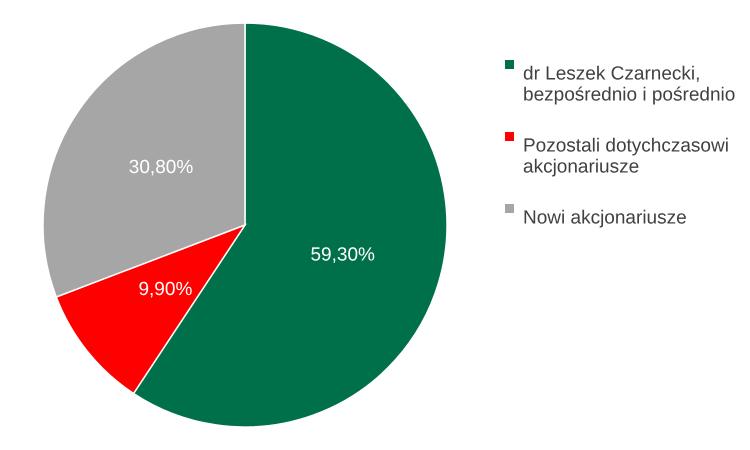 This screenshot has height=450, width=750. I want to click on legend-label: Pozostali dotychczasowi akcjonariusze, so click(626, 157).